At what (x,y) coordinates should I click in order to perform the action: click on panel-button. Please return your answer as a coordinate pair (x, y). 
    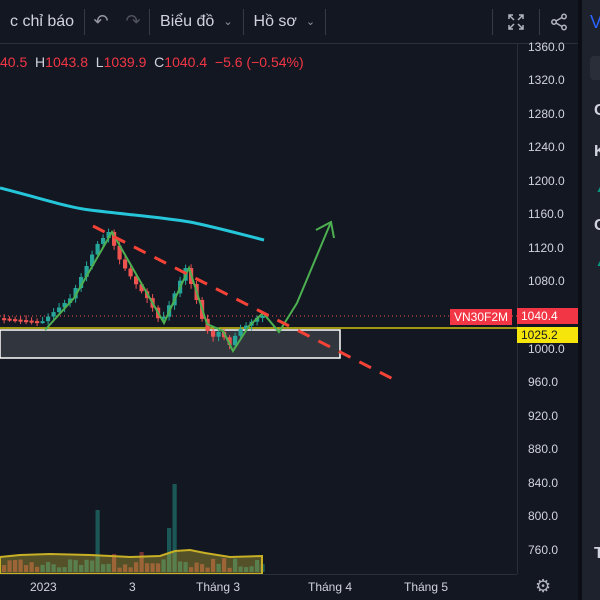
    Looking at the image, I should click on (595, 68).